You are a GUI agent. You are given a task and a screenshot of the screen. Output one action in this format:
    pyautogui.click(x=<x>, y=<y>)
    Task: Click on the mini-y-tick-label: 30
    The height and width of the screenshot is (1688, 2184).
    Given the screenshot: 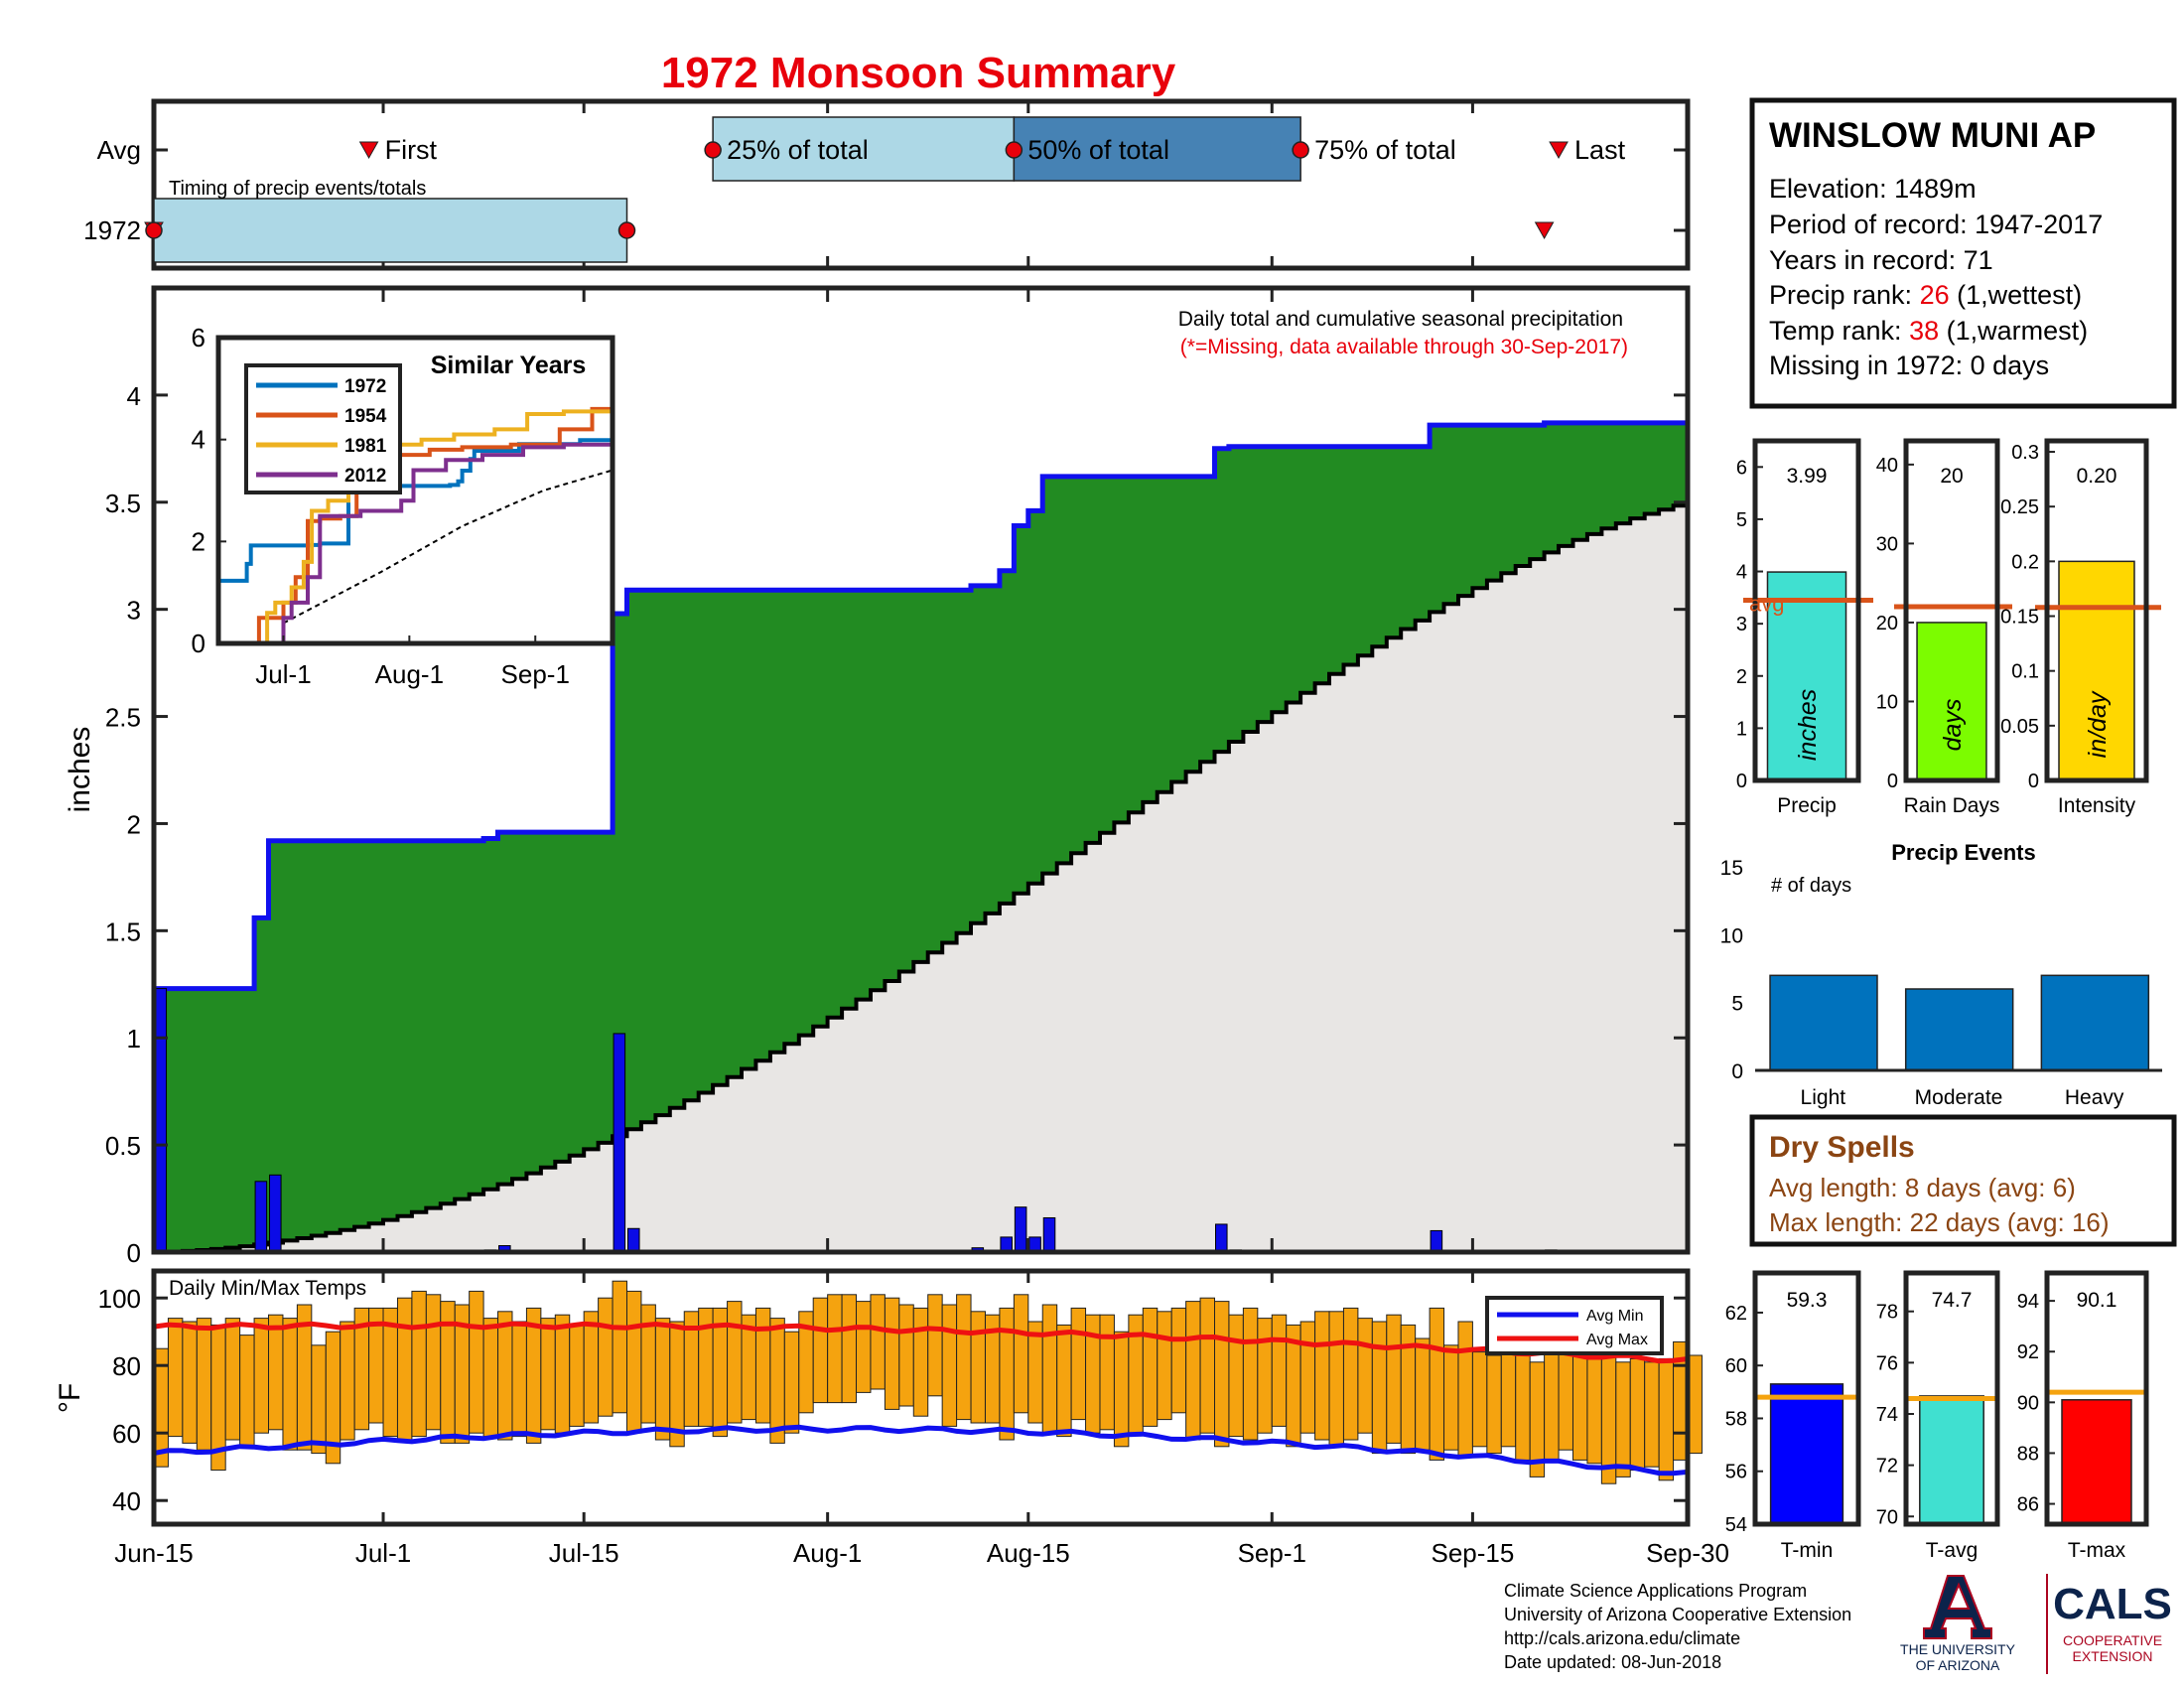 What is the action you would take?
    pyautogui.click(x=1887, y=544)
    